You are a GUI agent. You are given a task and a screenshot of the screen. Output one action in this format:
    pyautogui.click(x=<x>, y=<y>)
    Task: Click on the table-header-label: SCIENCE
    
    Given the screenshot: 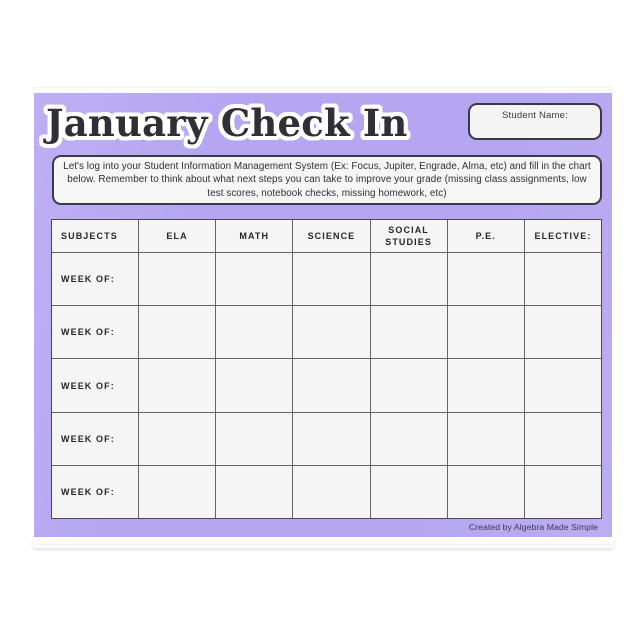 What is the action you would take?
    pyautogui.click(x=331, y=236)
    